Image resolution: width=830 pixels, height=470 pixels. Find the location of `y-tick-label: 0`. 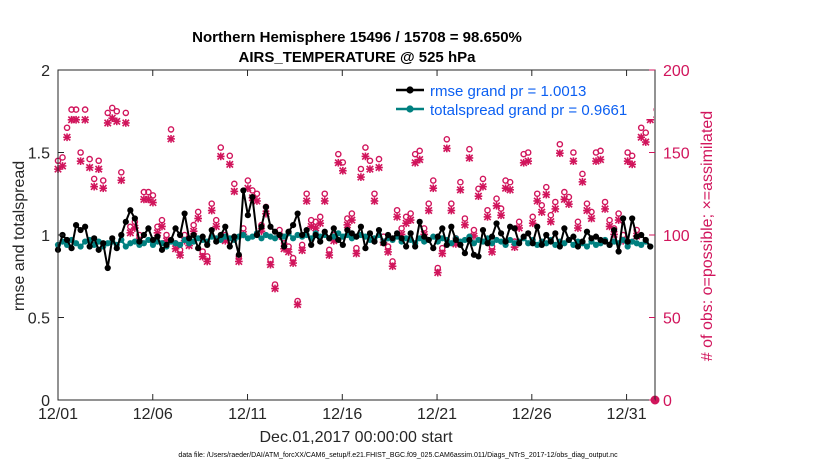

y-tick-label: 0 is located at coordinates (45, 401).